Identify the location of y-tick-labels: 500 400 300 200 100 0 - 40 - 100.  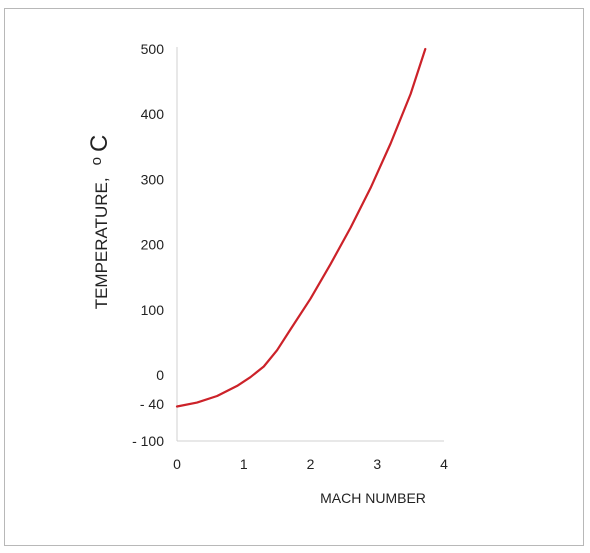
(148, 245).